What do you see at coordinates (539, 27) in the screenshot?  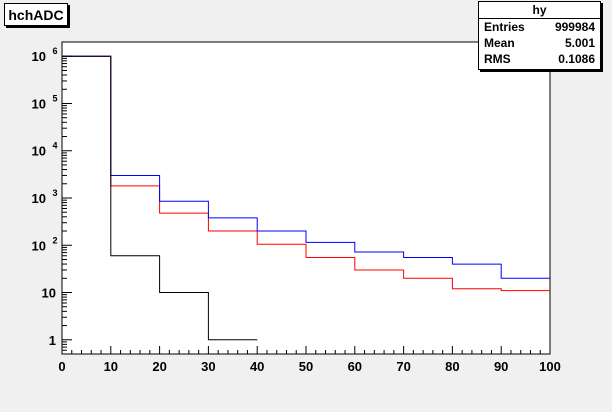 I see `stats-row-entries: Entries 999984` at bounding box center [539, 27].